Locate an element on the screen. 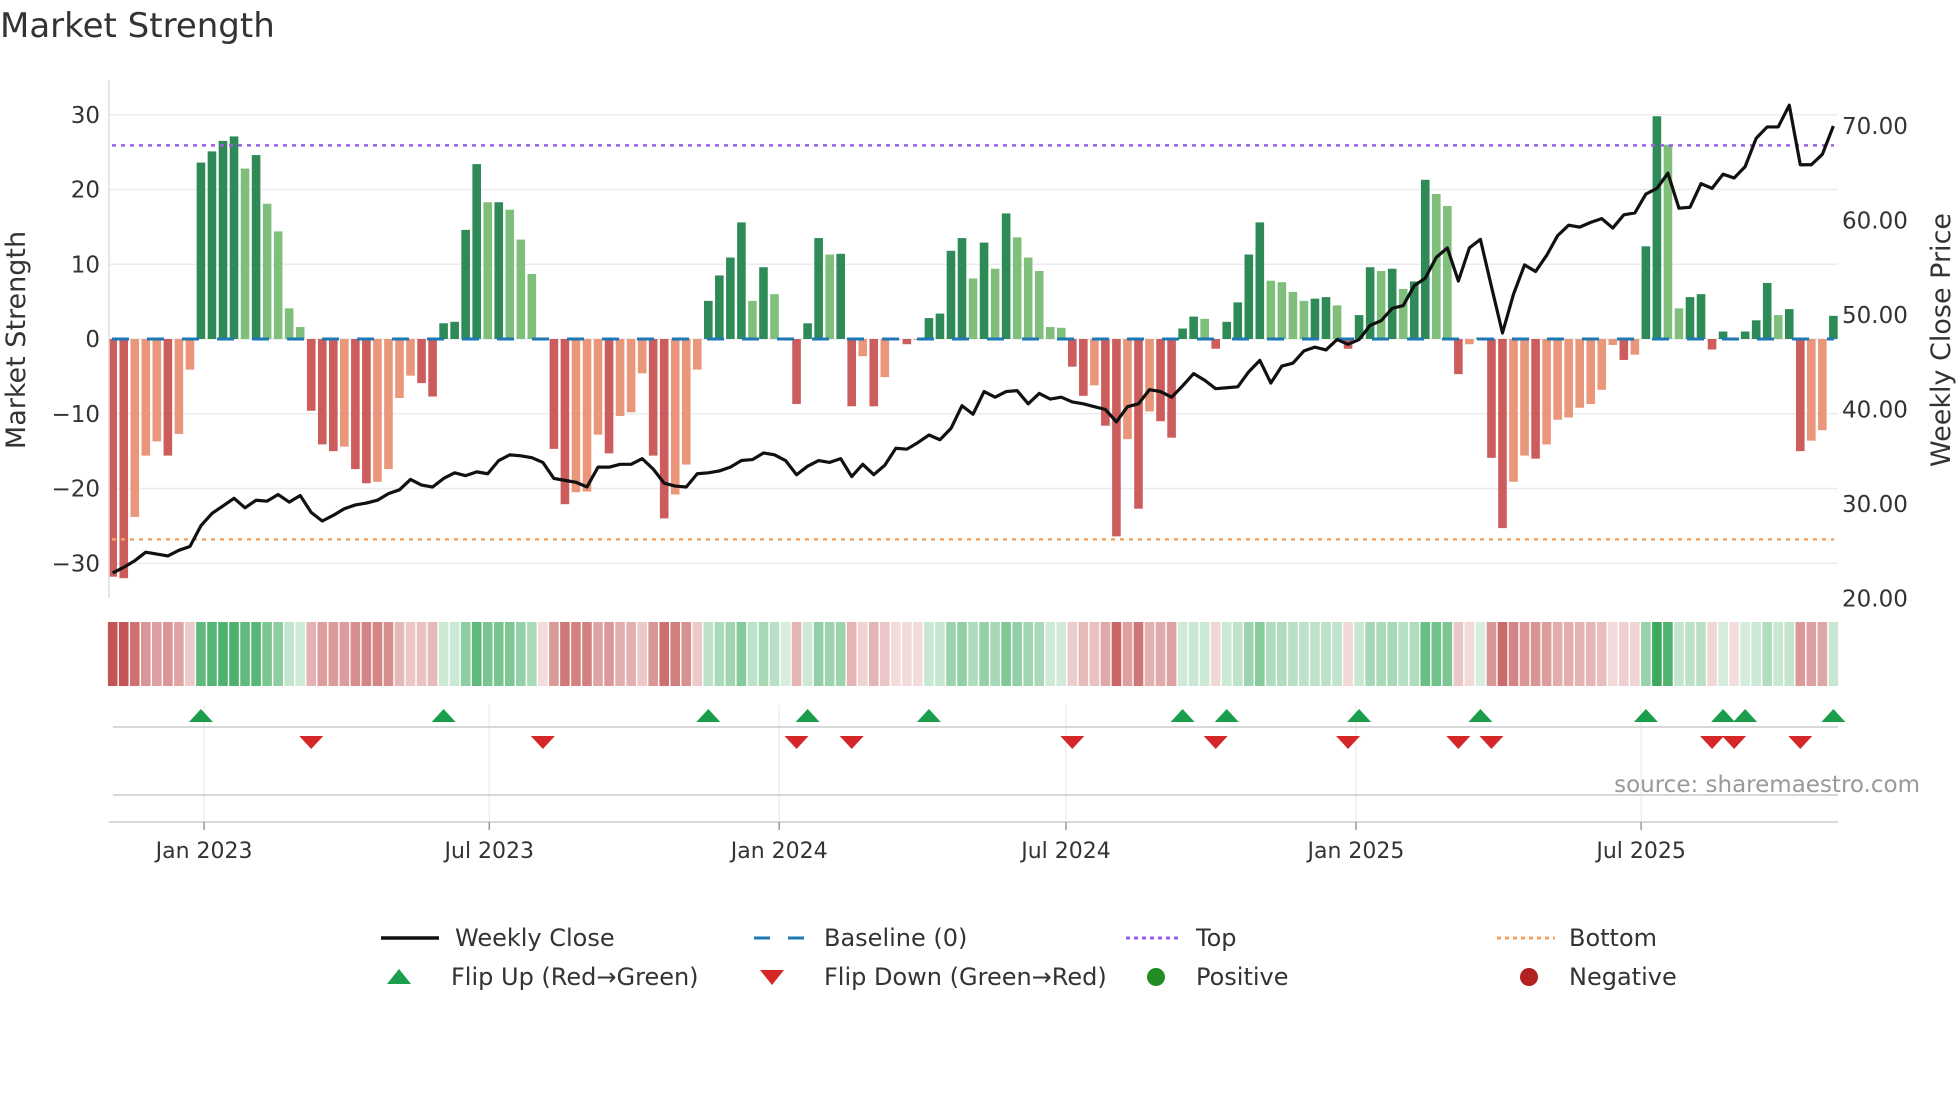  legend-flip-down: Flip Down (Green→Red) is located at coordinates (930, 977).